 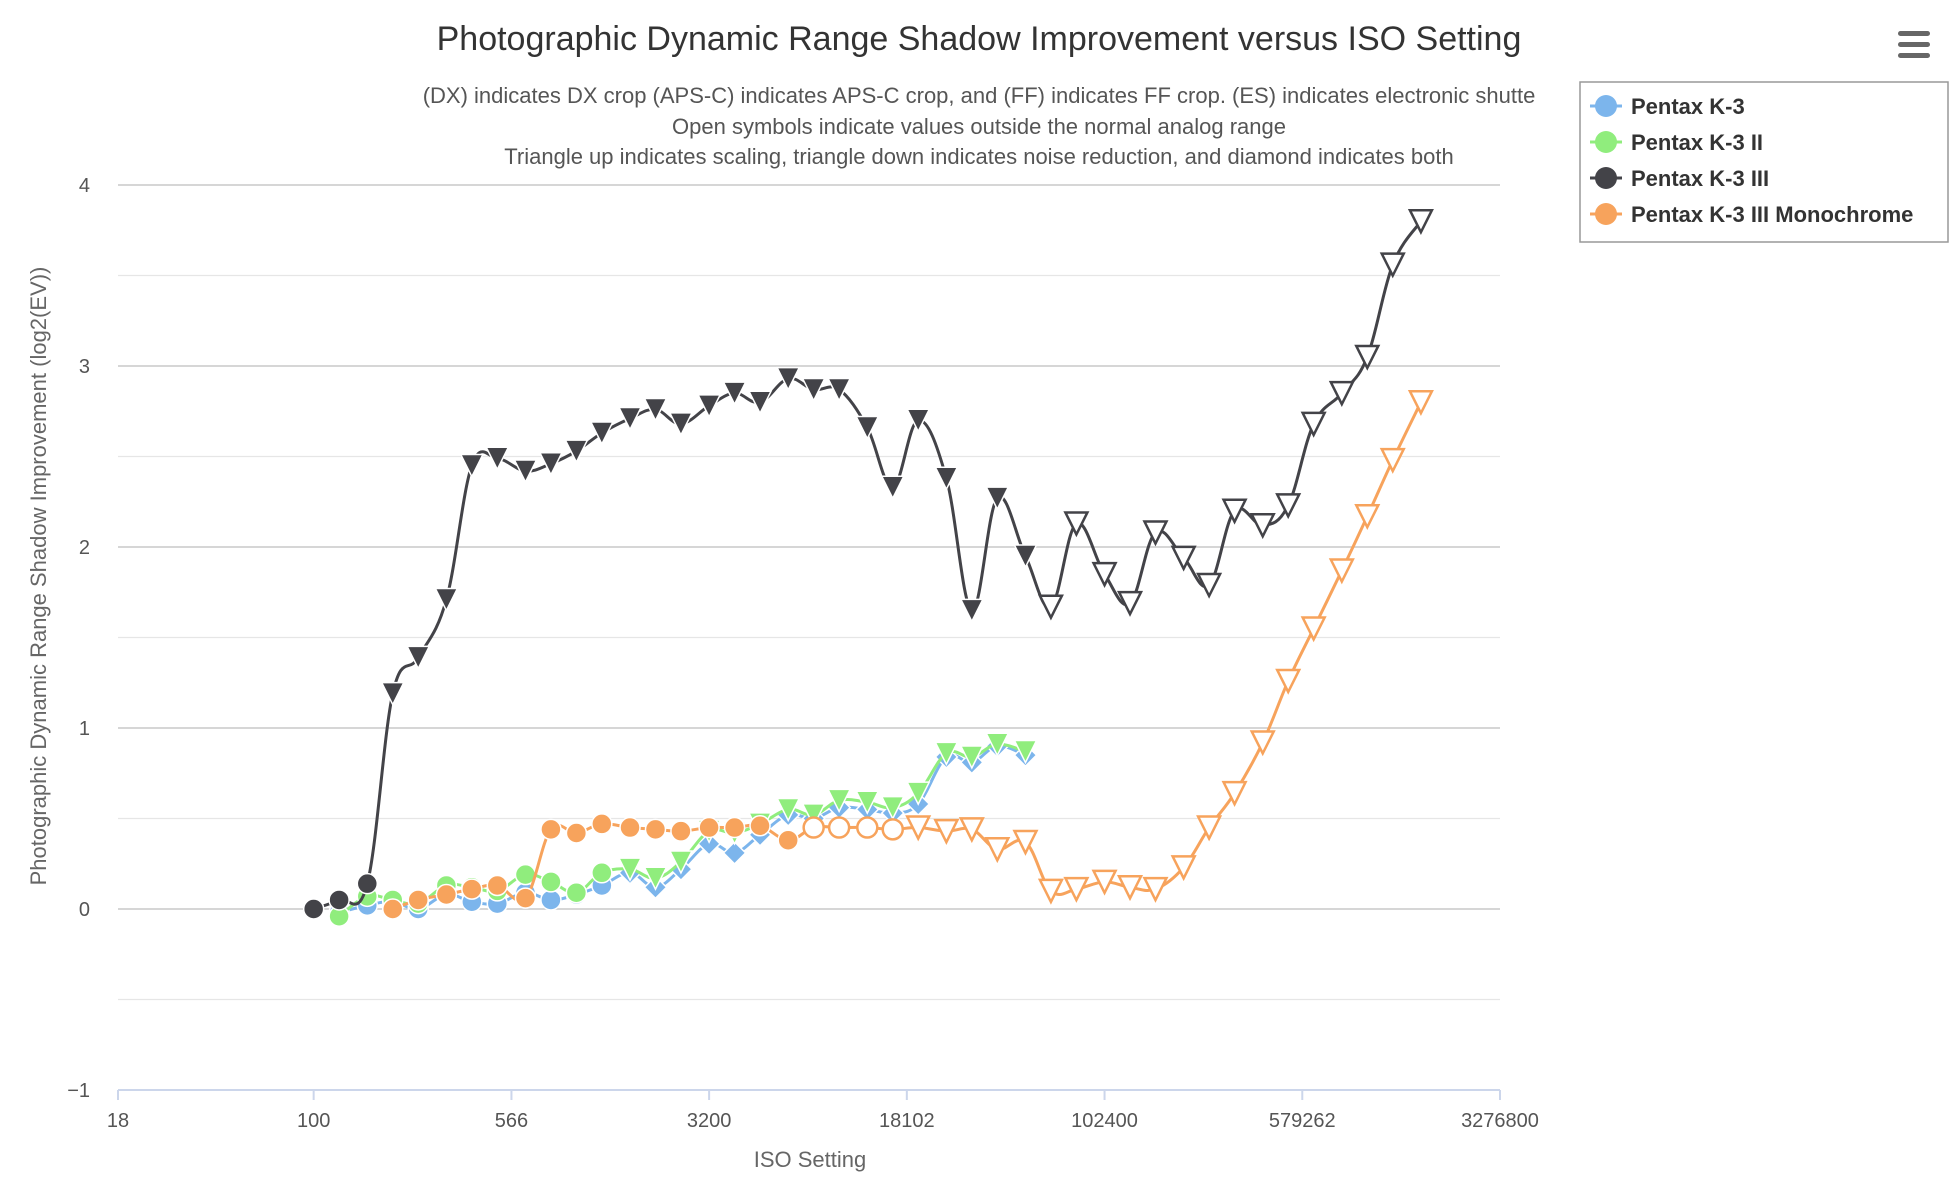 I want to click on legend-label: Pentax K-3 III Monochrome, so click(x=1772, y=214).